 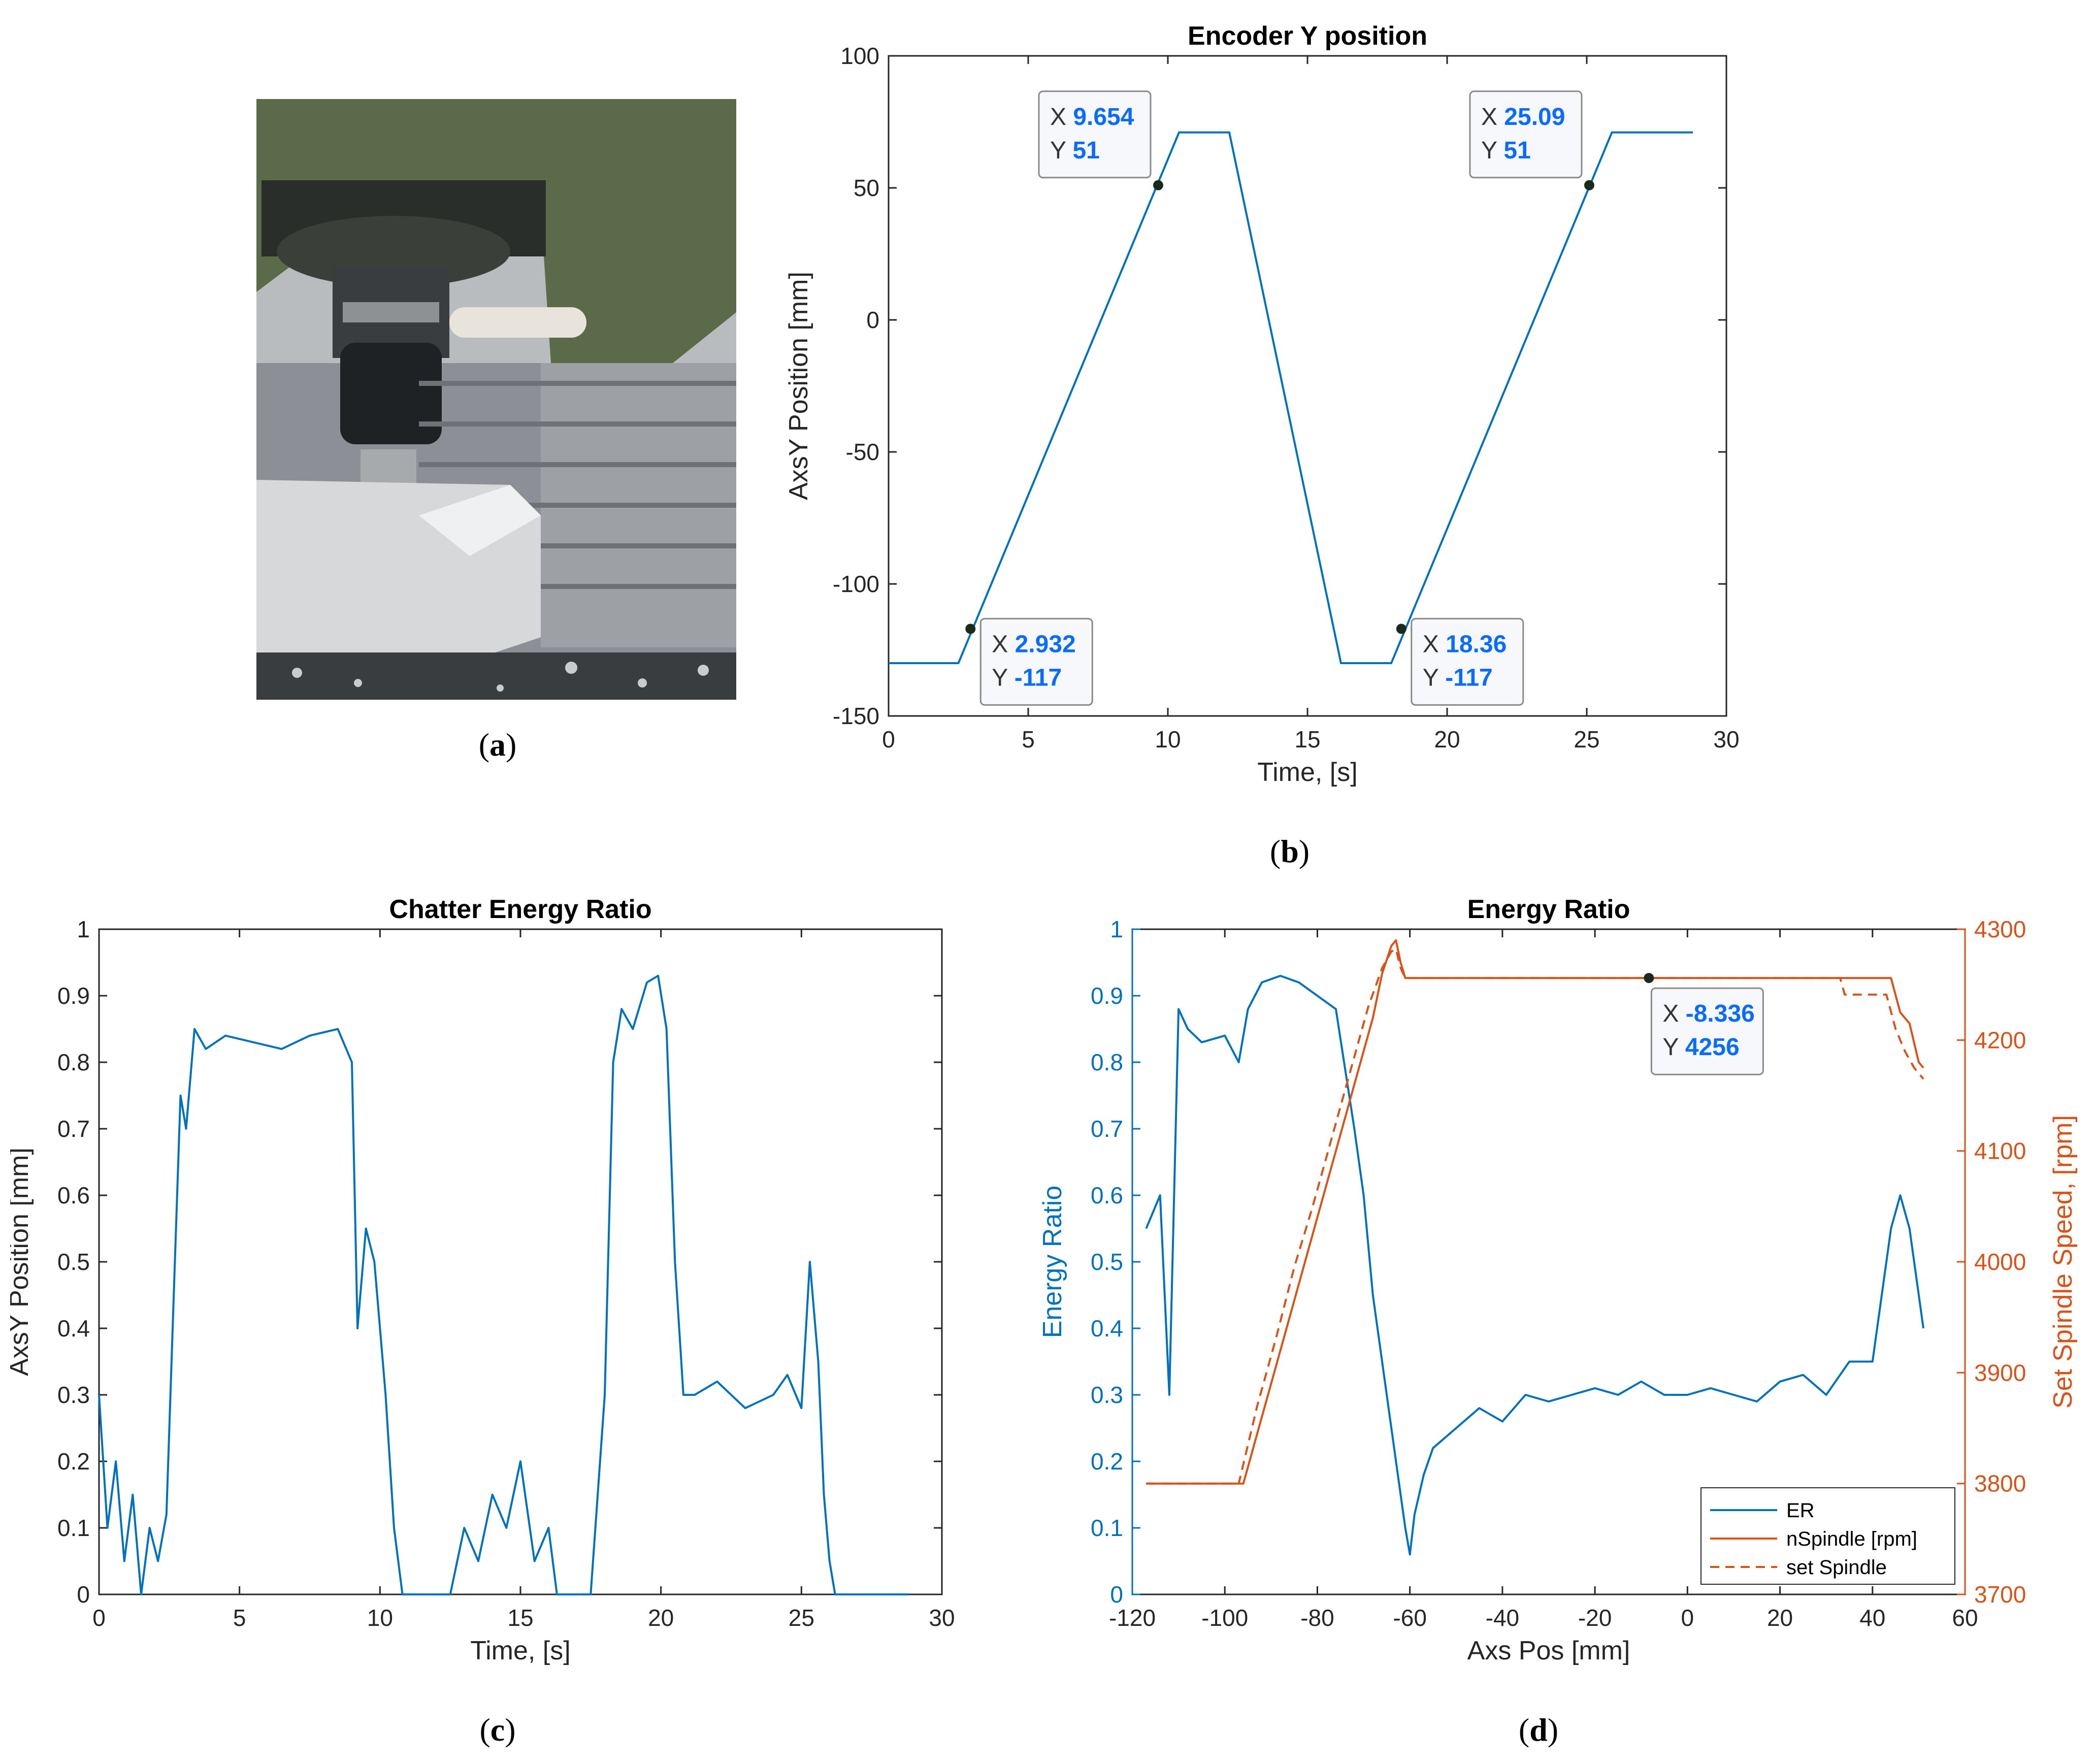 What do you see at coordinates (1595, 1618) in the screenshot?
I see `x-tick-label: -20` at bounding box center [1595, 1618].